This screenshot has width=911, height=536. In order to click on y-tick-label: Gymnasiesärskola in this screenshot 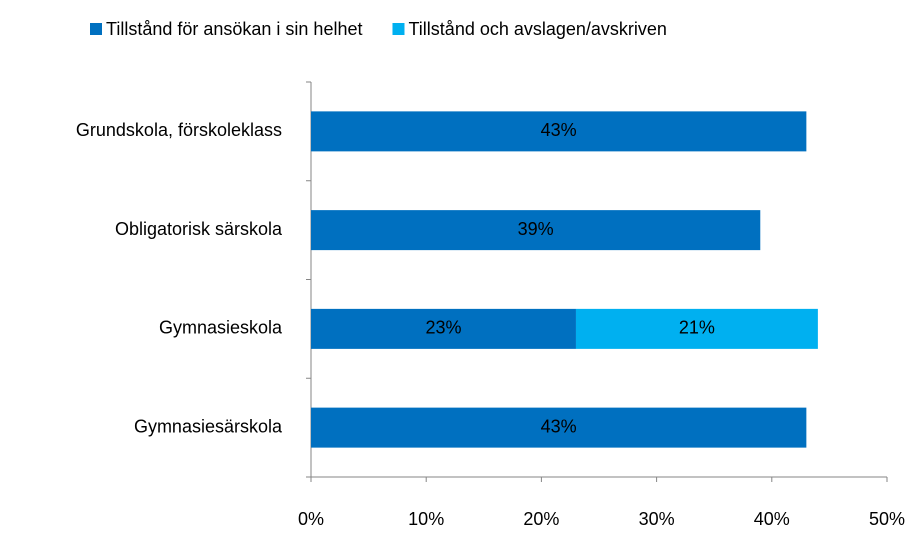, I will do `click(208, 426)`.